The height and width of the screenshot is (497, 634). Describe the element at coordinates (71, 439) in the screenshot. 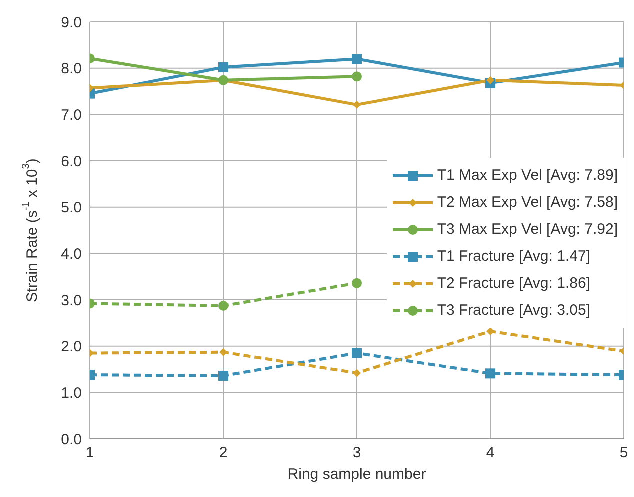

I see `y-tick-label: 0.0` at that location.